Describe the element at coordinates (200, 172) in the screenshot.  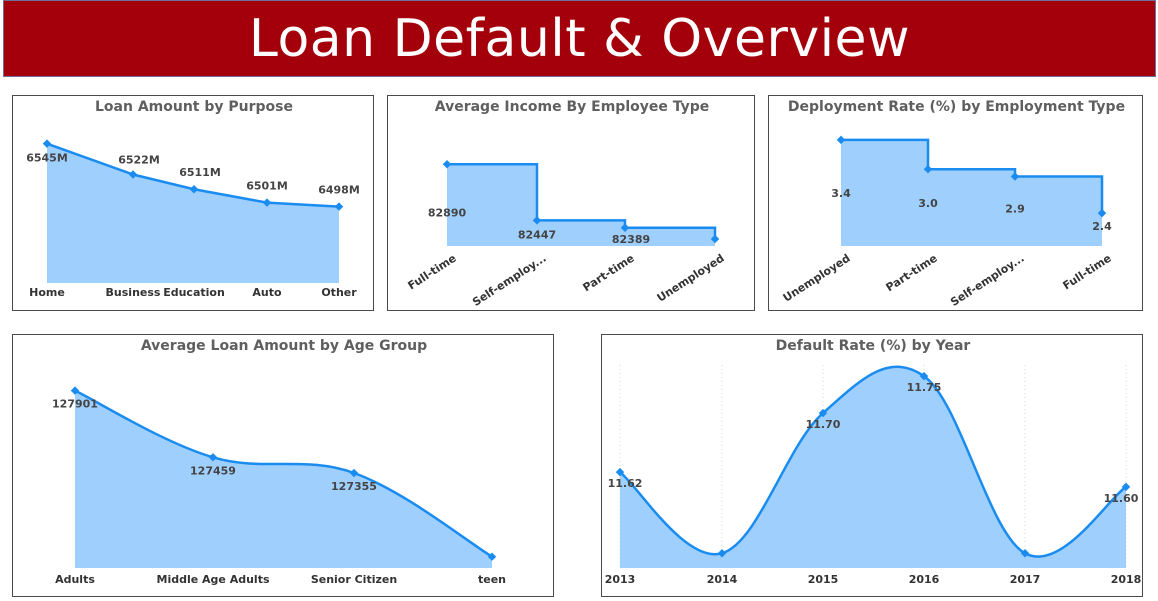
I see `data-label: 6511M` at that location.